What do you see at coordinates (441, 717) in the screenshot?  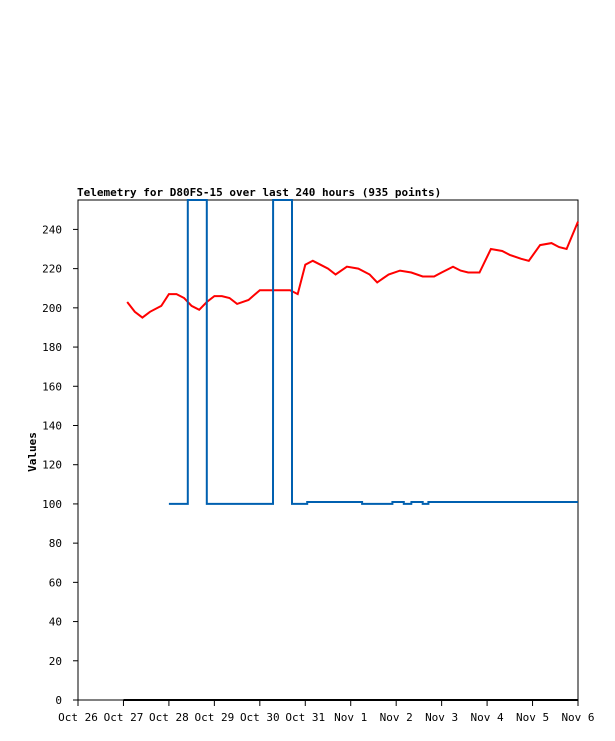 I see `x-tick-label: Nov 3` at bounding box center [441, 717].